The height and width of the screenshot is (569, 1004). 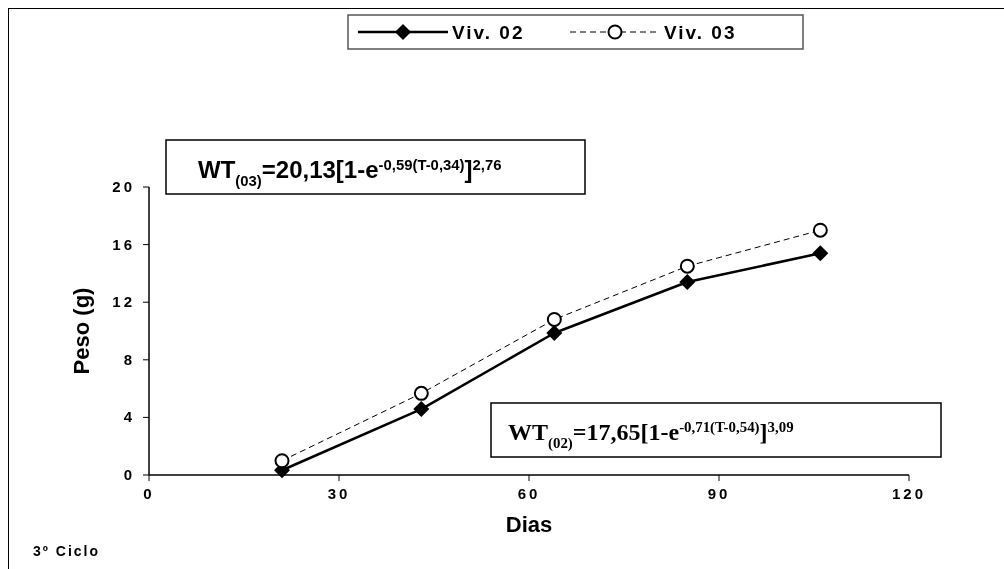 What do you see at coordinates (123, 186) in the screenshot?
I see `y-tick-label: 20` at bounding box center [123, 186].